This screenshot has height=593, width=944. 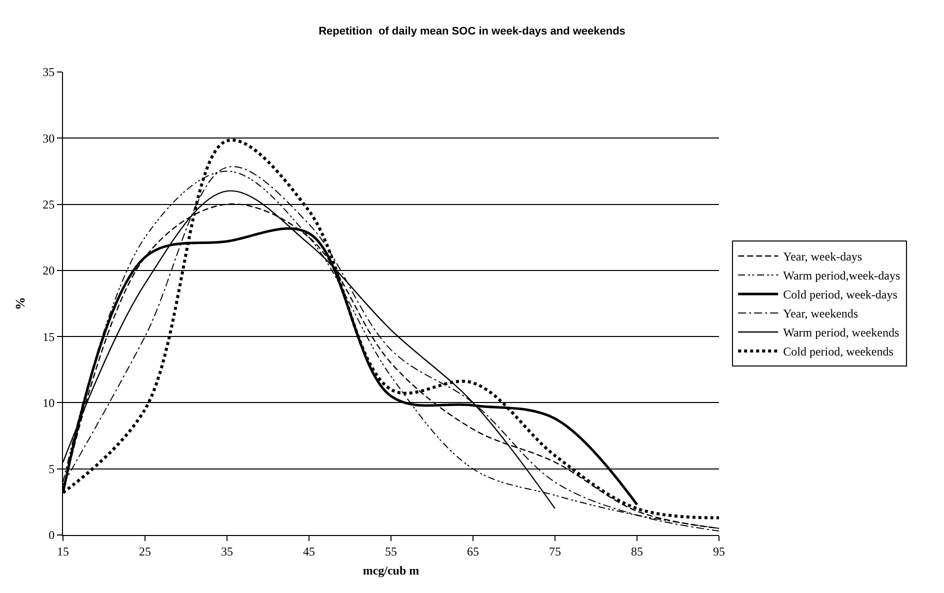 I want to click on y-tick-label: 10, so click(x=48, y=403).